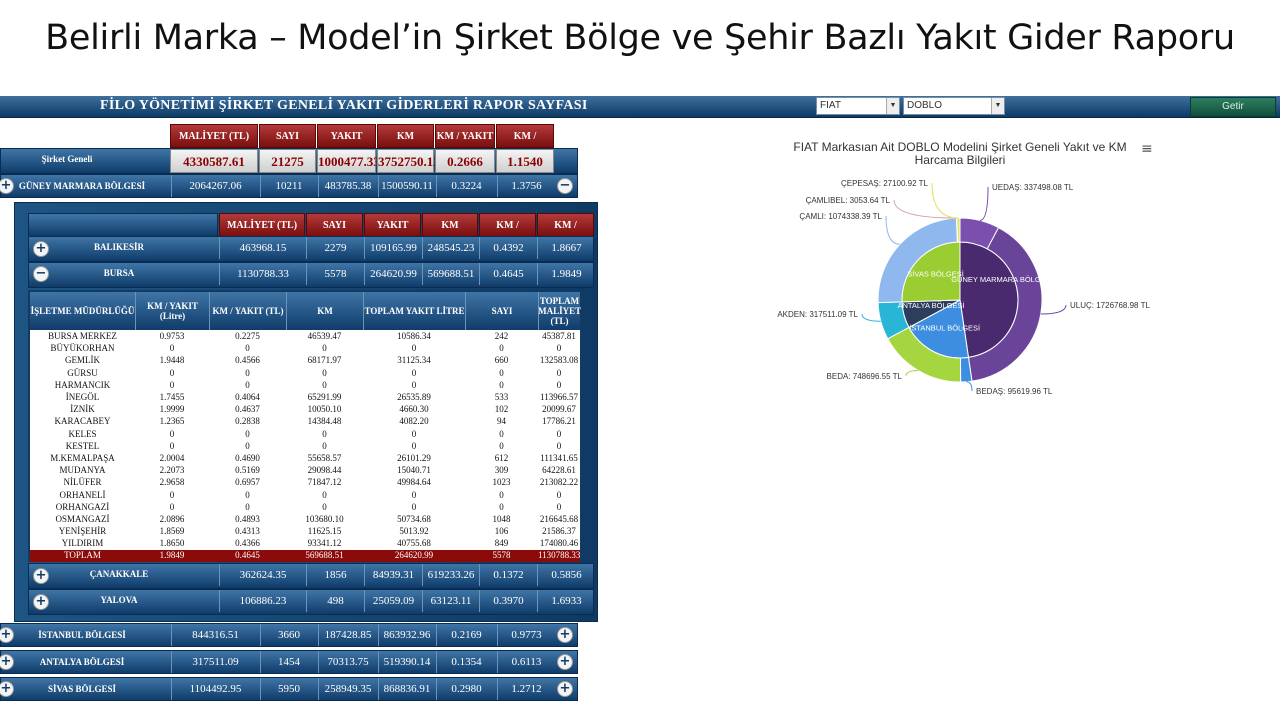  Describe the element at coordinates (858, 106) in the screenshot. I see `brand-select: FIAT ▼` at that location.